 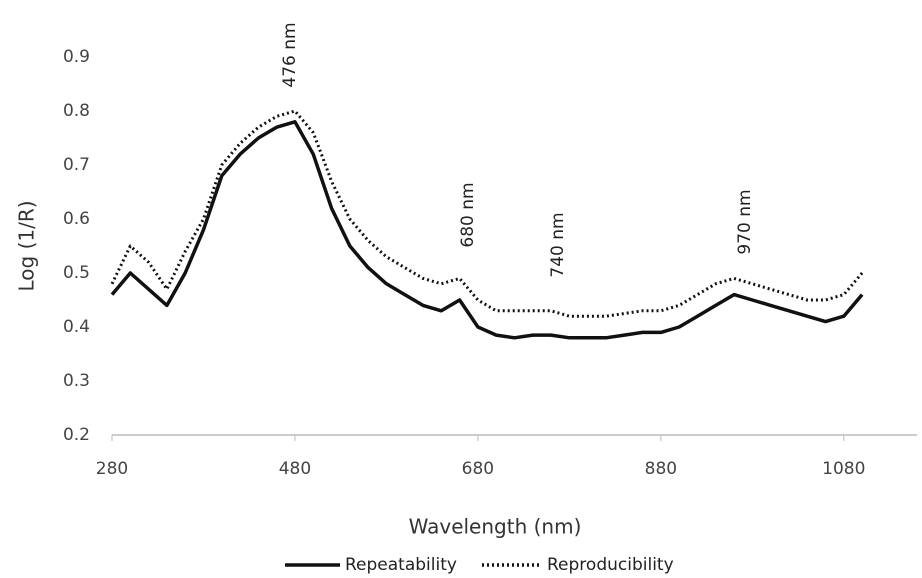 What do you see at coordinates (112, 469) in the screenshot?
I see `x-tick-label: 280` at bounding box center [112, 469].